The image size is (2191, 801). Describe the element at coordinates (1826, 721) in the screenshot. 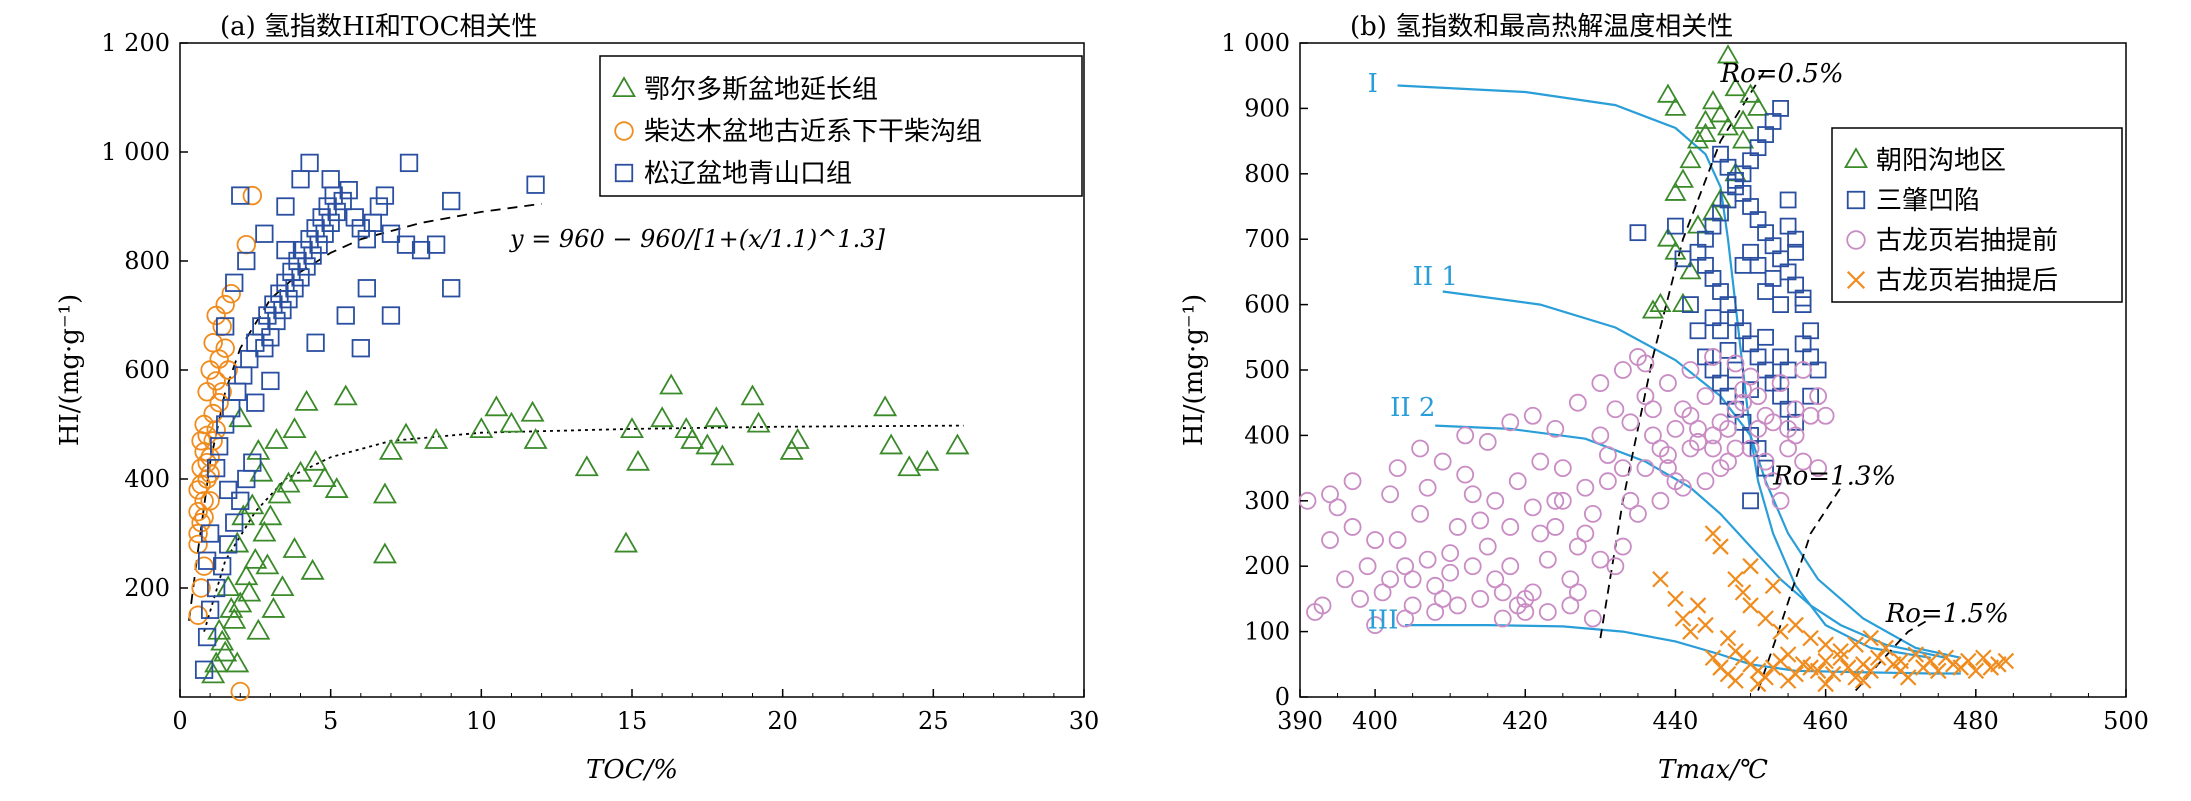

I see `x-tick-label: 460` at that location.